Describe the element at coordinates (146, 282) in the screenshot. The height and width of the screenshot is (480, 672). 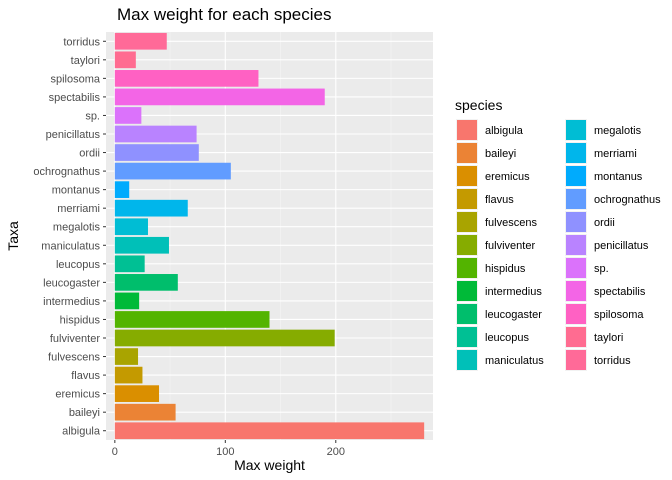
I see `bar-leucogaster` at that location.